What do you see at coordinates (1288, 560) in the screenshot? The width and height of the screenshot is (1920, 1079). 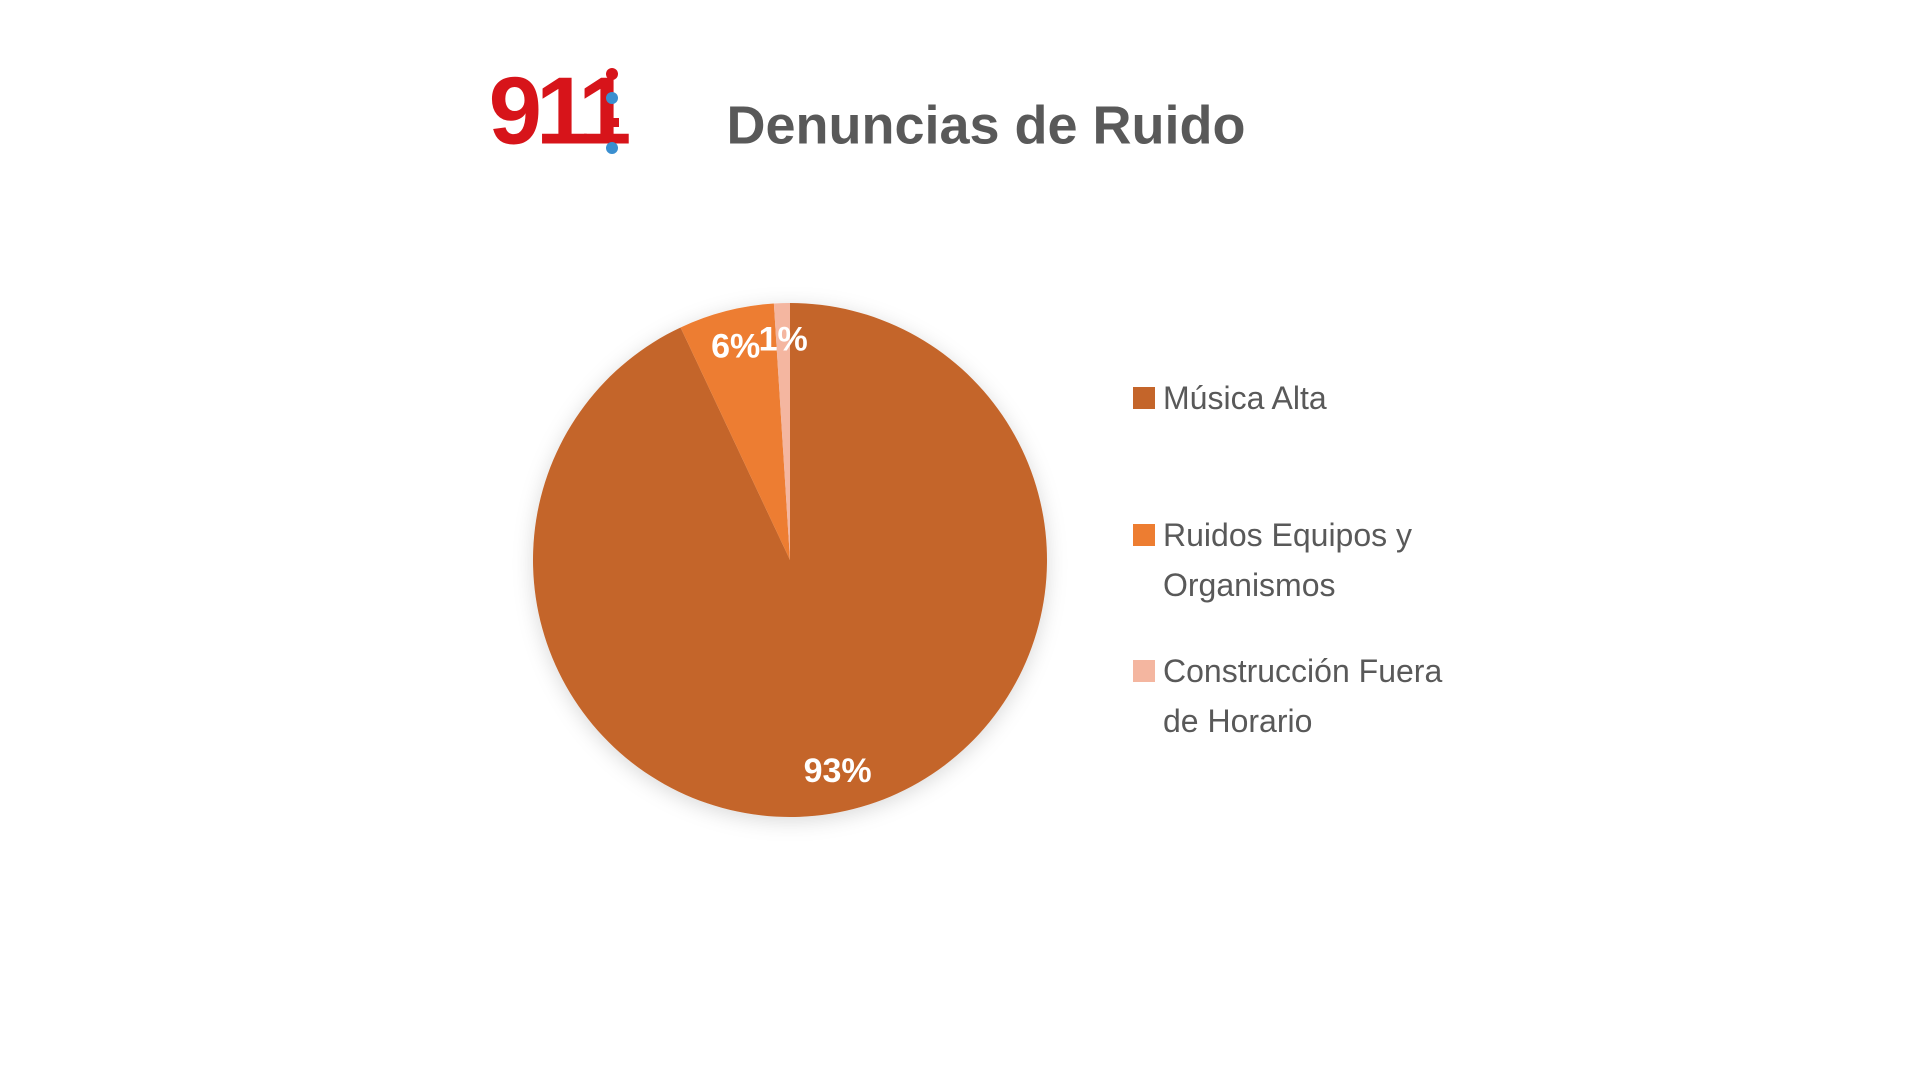 I see `legend-label: Ruidos Equipos y Organismos` at bounding box center [1288, 560].